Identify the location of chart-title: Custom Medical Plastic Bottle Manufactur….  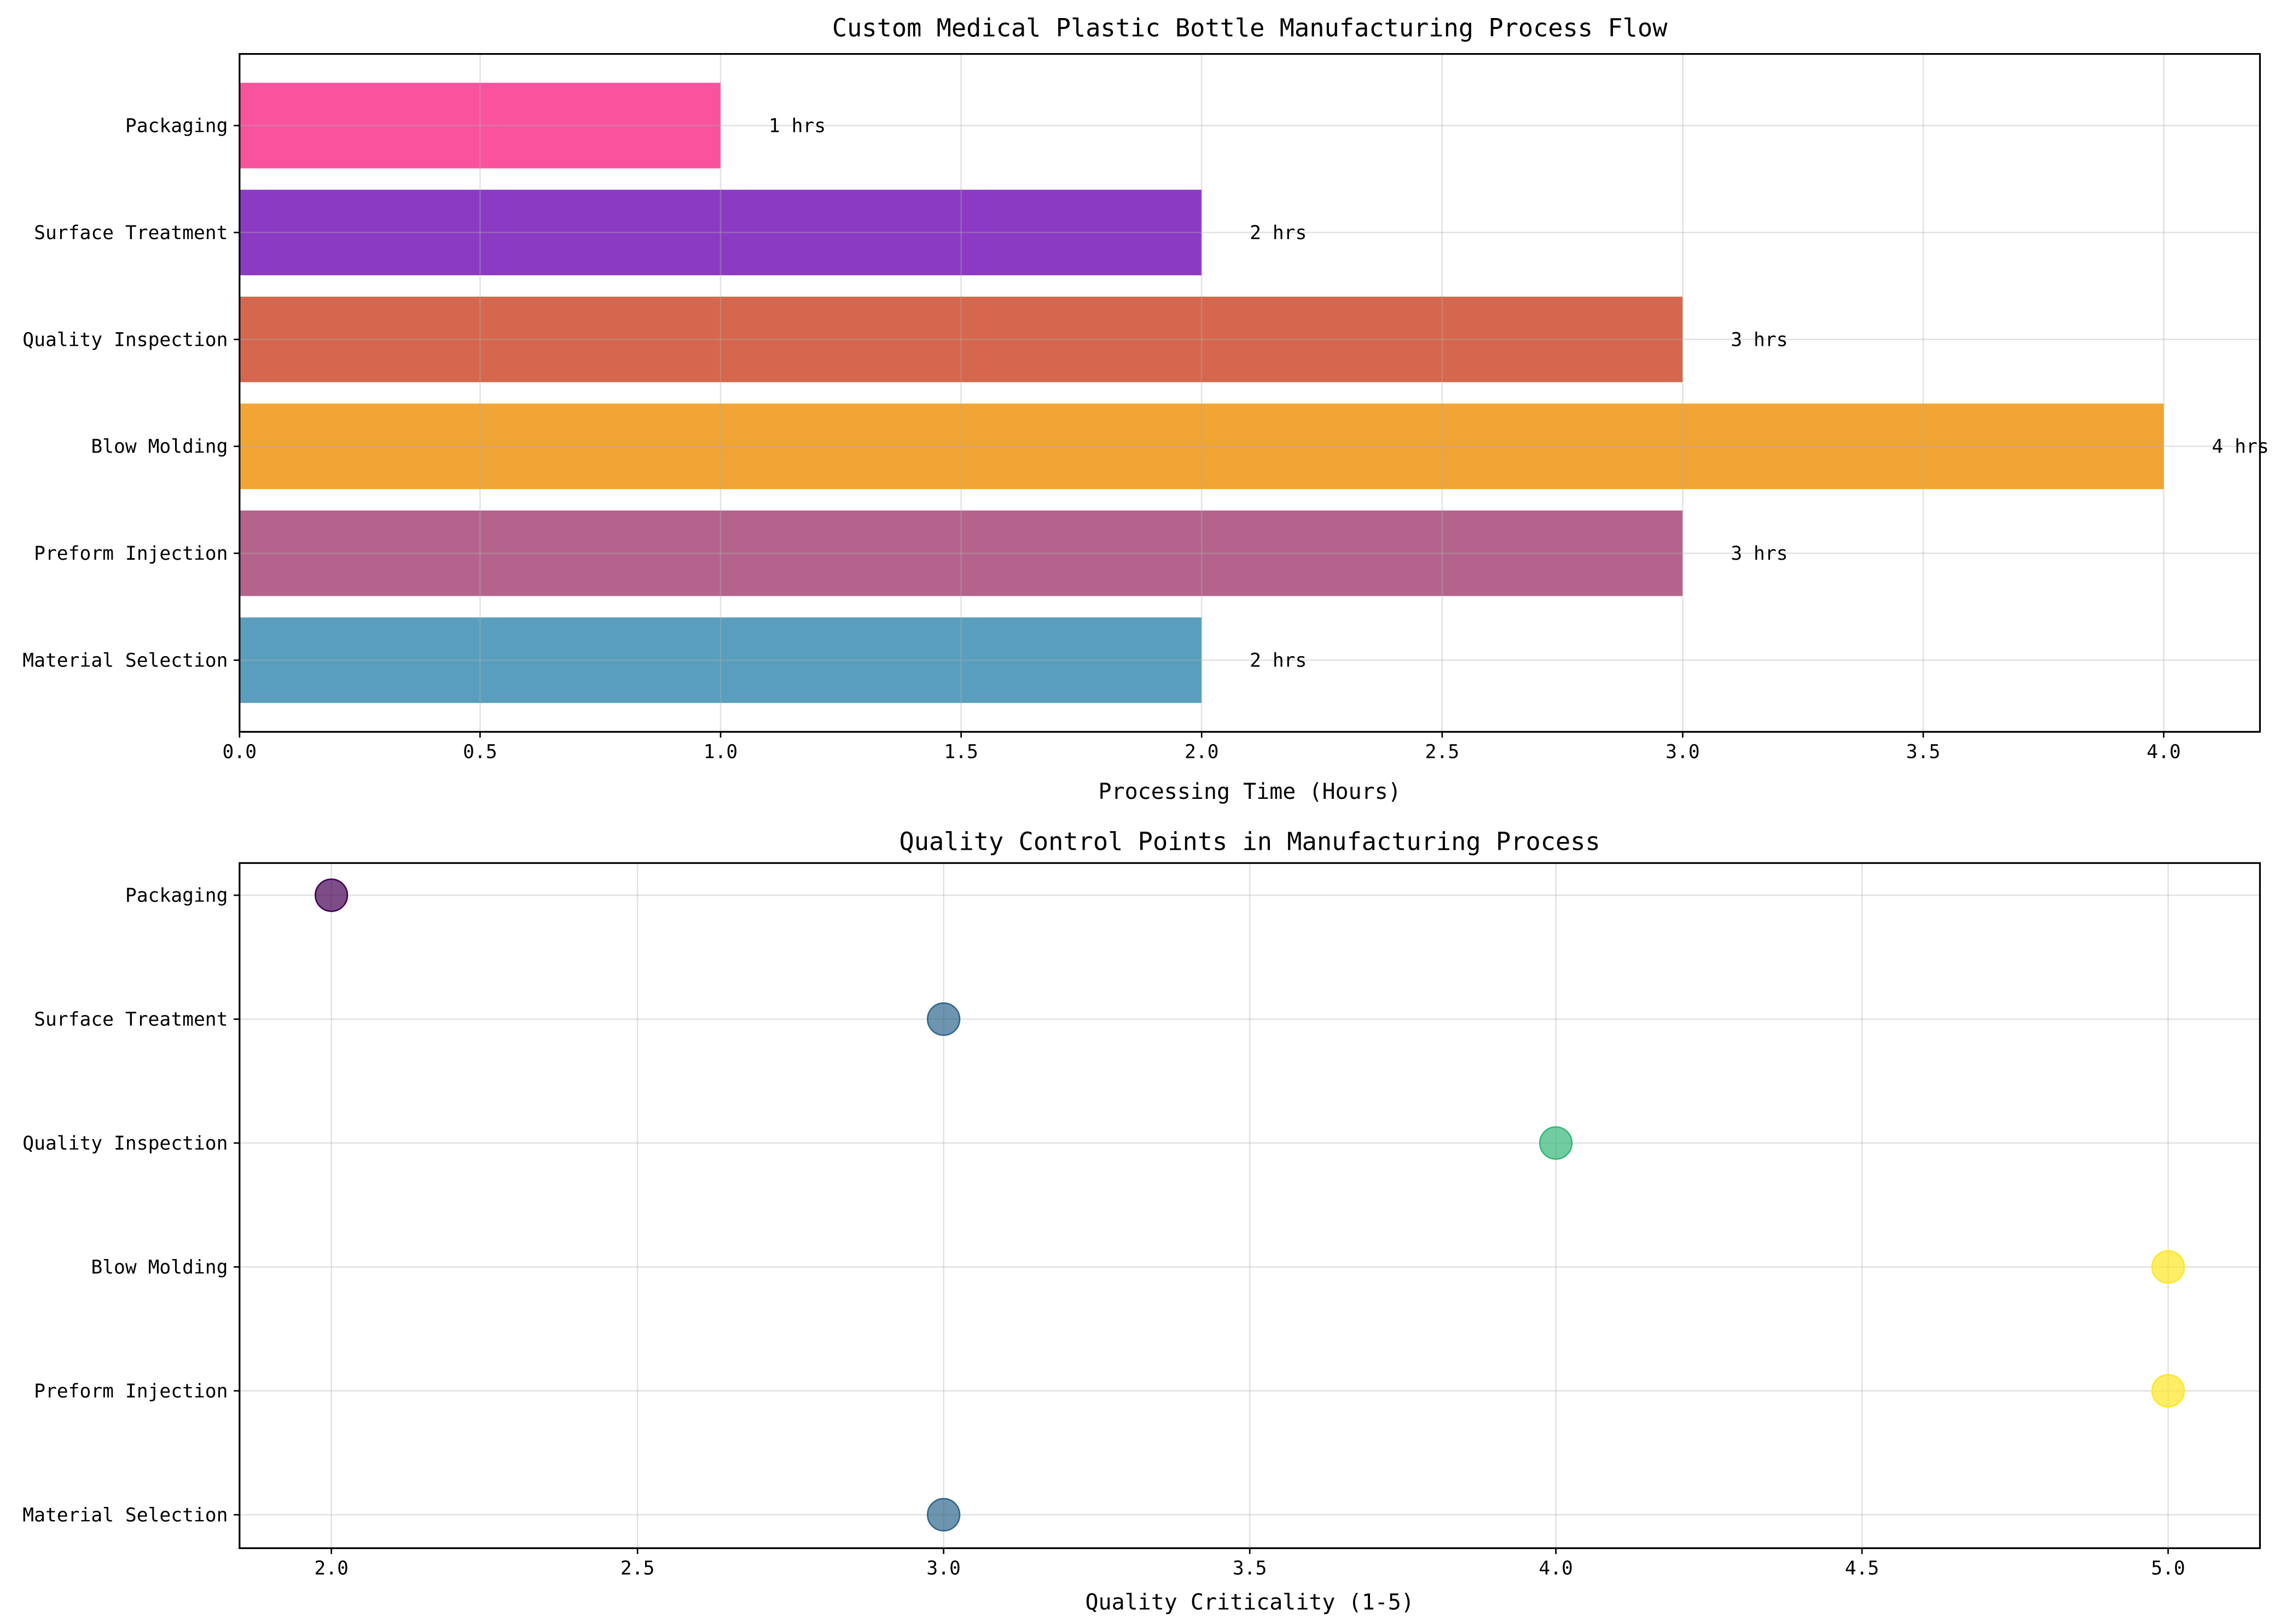
(1250, 29).